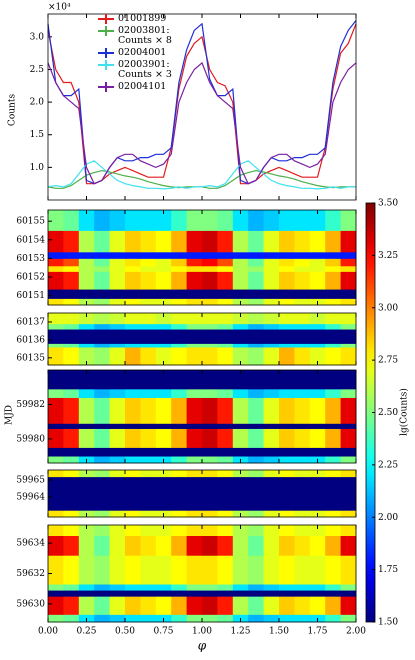  Describe the element at coordinates (30, 481) in the screenshot. I see `y-tick-label: 59965` at that location.